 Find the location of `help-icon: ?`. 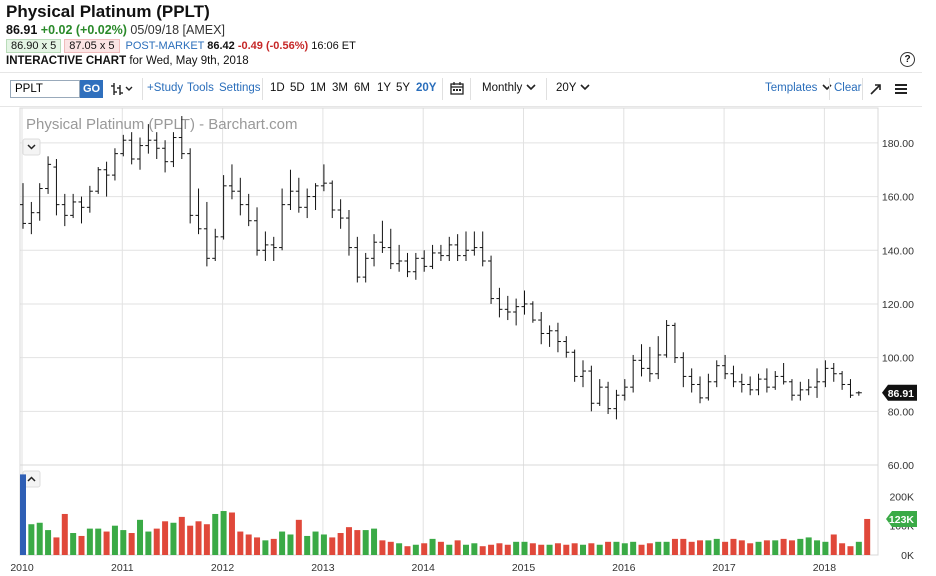

help-icon: ? is located at coordinates (907, 59).